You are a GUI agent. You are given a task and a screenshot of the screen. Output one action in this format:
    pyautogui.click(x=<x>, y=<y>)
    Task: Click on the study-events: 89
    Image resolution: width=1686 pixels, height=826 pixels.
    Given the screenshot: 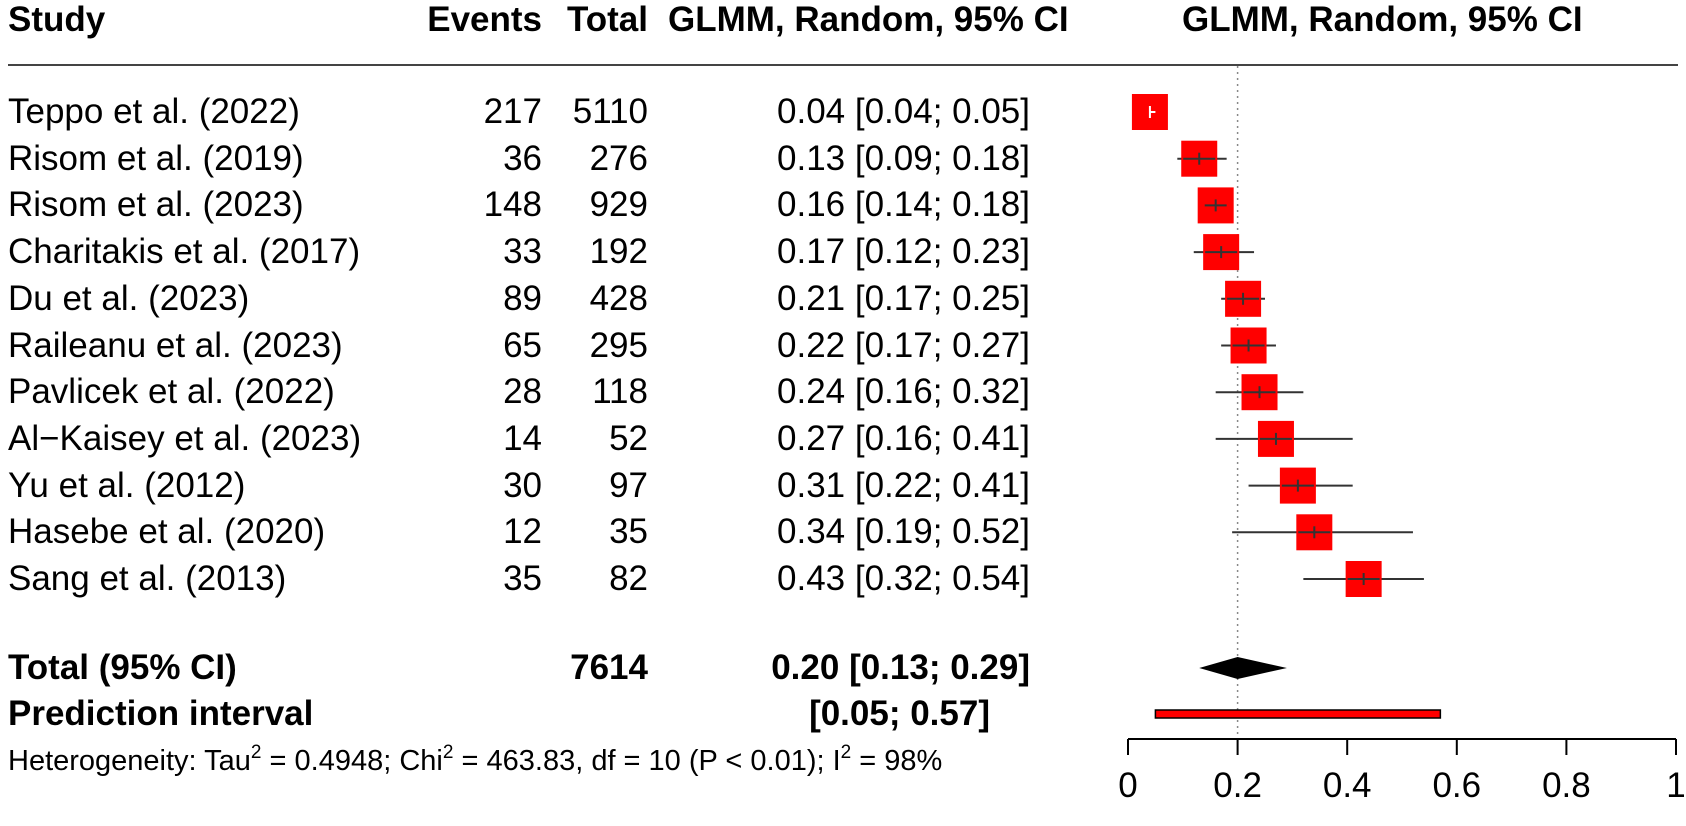 What is the action you would take?
    pyautogui.click(x=522, y=298)
    